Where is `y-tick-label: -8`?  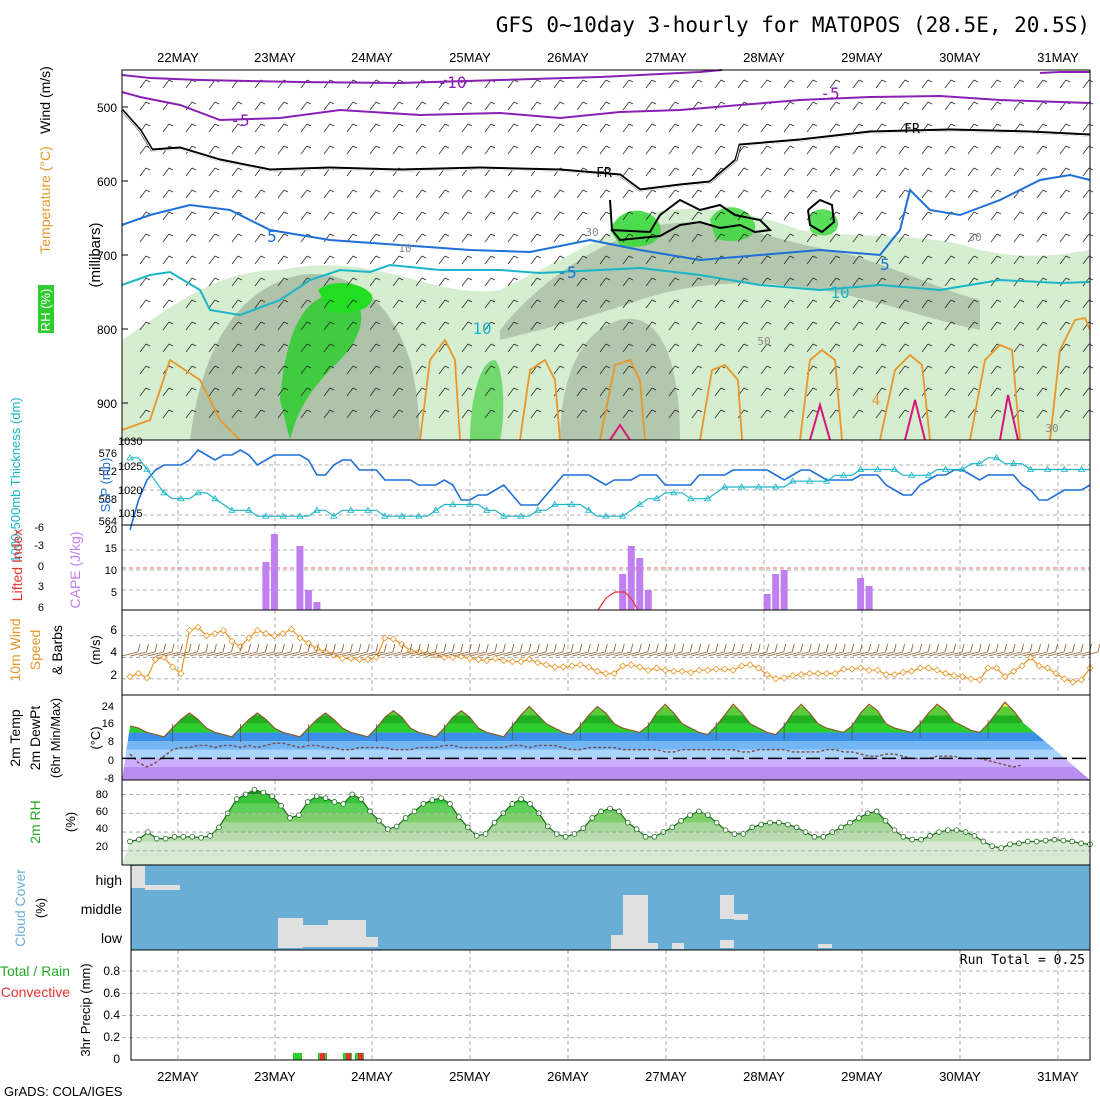
y-tick-label: -8 is located at coordinates (109, 779).